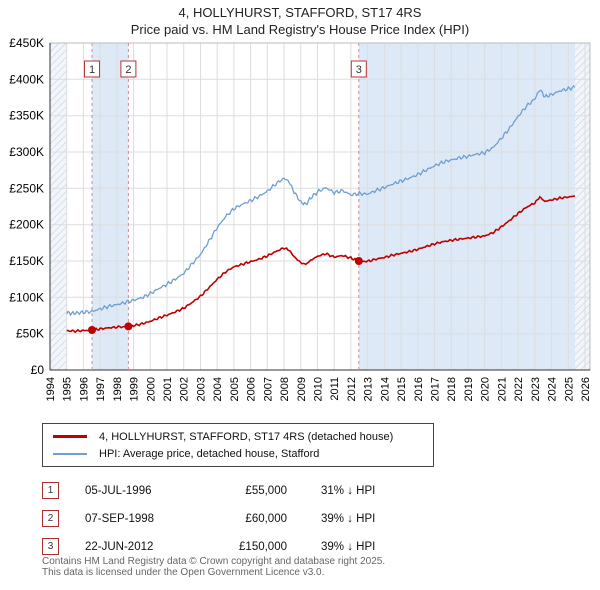 This screenshot has width=600, height=590. Describe the element at coordinates (519, 389) in the screenshot. I see `svg-text: 2022` at that location.